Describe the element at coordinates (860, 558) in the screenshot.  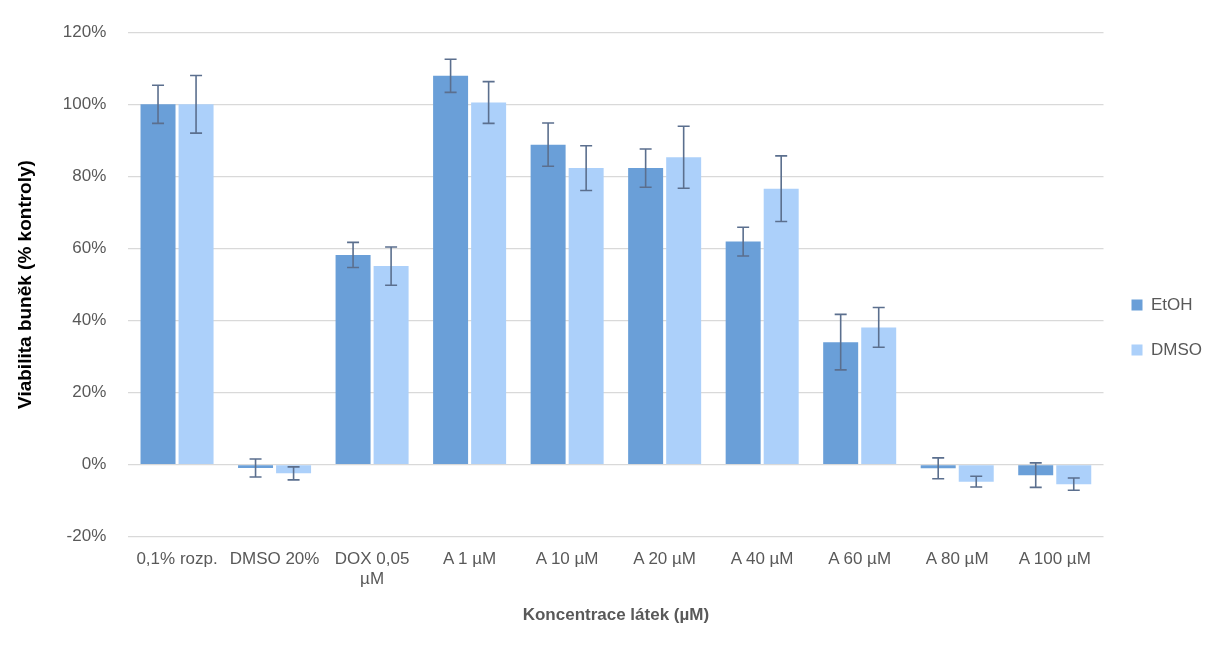
I see `x-tick-label: A 60 µM` at that location.